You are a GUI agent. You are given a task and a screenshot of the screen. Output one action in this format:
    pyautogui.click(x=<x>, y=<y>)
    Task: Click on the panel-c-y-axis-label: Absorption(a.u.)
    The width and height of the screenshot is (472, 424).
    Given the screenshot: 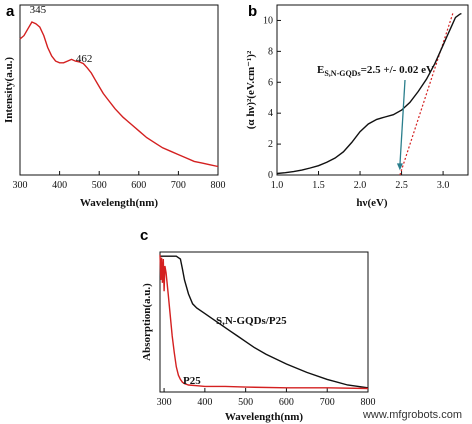 What is the action you would take?
    pyautogui.click(x=147, y=322)
    